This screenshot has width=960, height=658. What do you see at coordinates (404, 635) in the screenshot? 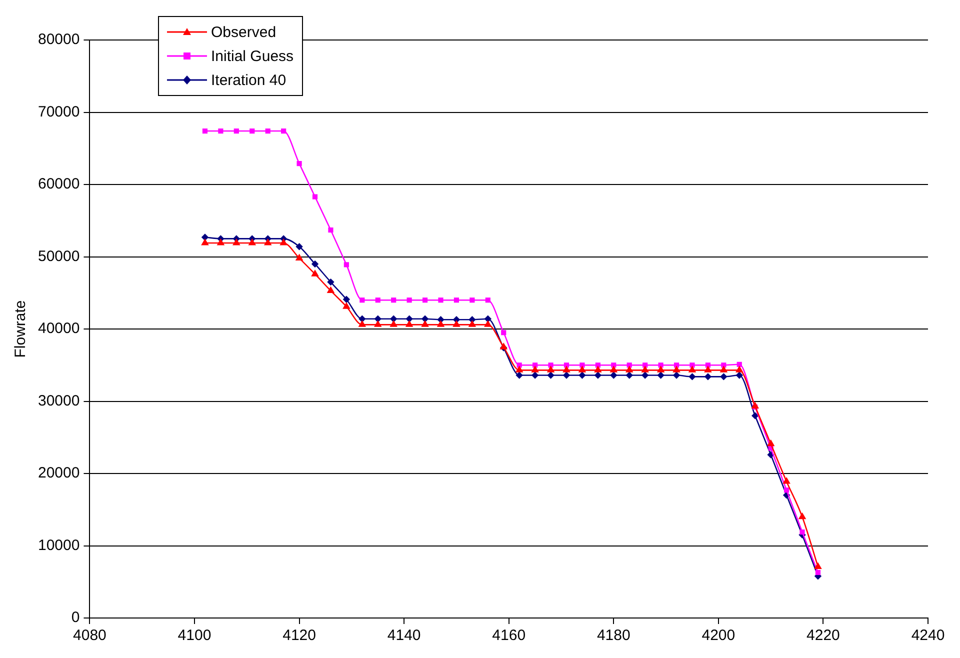
I see `x-tick-label: 4140` at bounding box center [404, 635].